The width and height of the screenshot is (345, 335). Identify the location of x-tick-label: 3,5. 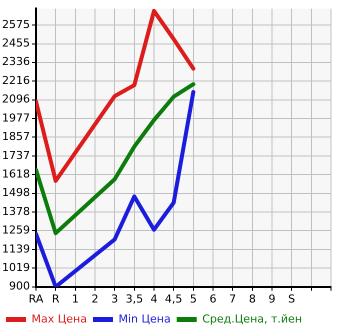
(135, 299).